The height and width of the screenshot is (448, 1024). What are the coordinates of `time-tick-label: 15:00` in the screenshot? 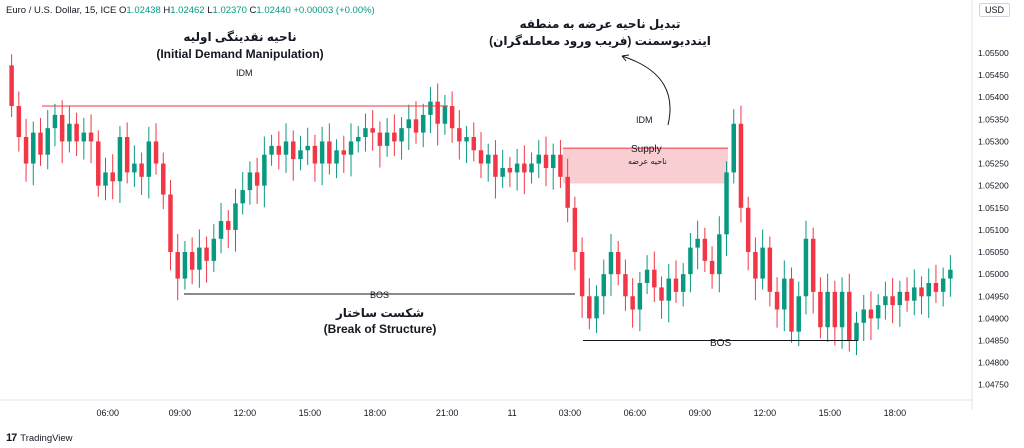 It's located at (830, 413).